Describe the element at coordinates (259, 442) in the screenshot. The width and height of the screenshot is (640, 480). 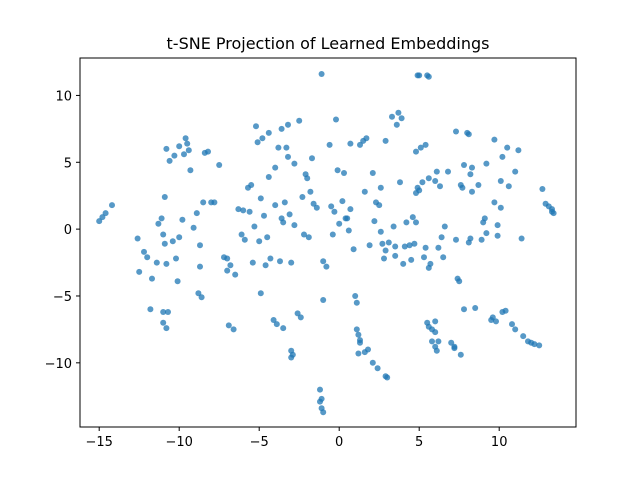
I see `x-tick-label: −5` at that location.